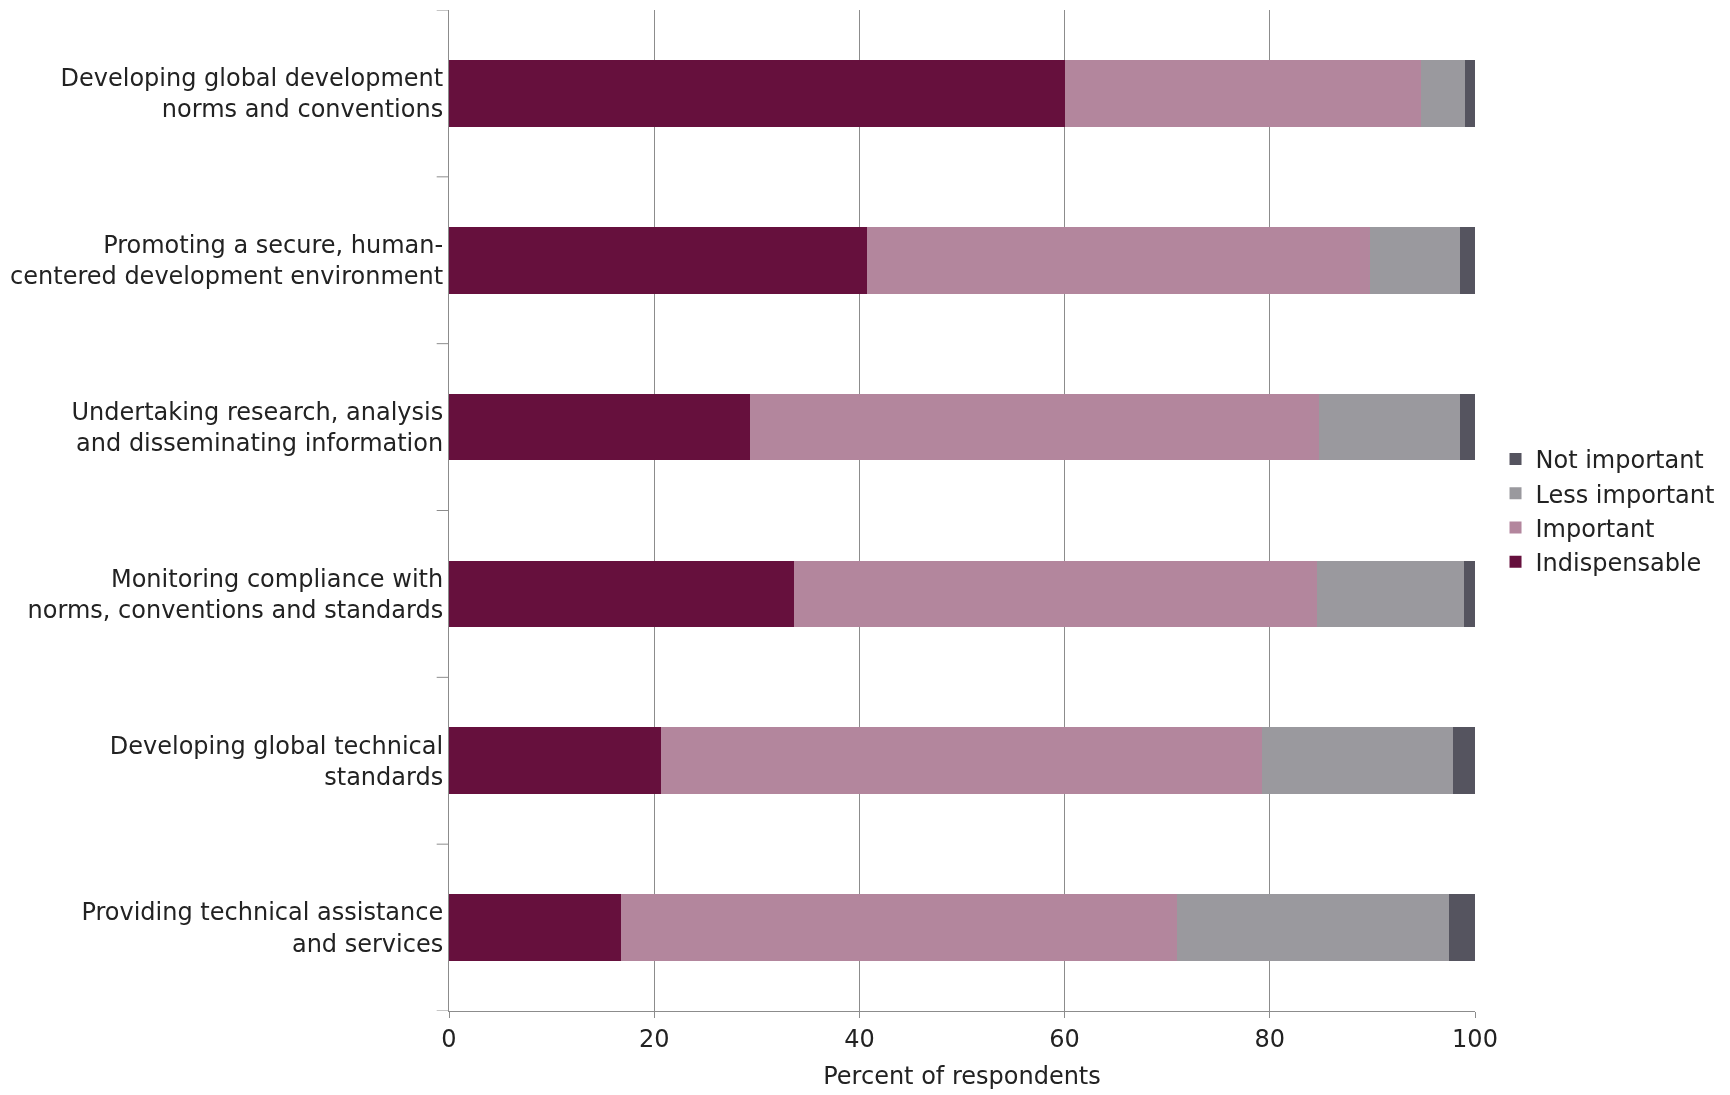 The image size is (1730, 1095). What do you see at coordinates (1475, 1038) in the screenshot?
I see `x-tick-label: 100` at bounding box center [1475, 1038].